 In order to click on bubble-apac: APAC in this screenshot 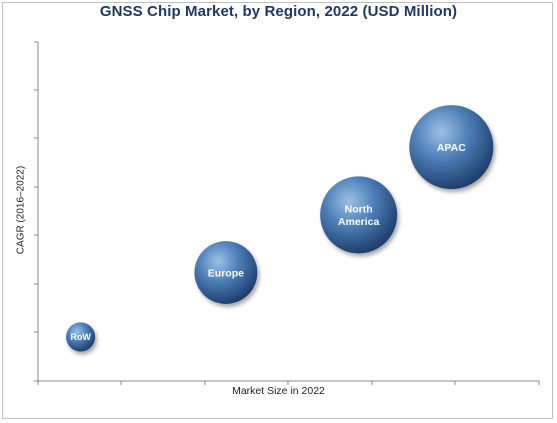, I will do `click(451, 147)`.